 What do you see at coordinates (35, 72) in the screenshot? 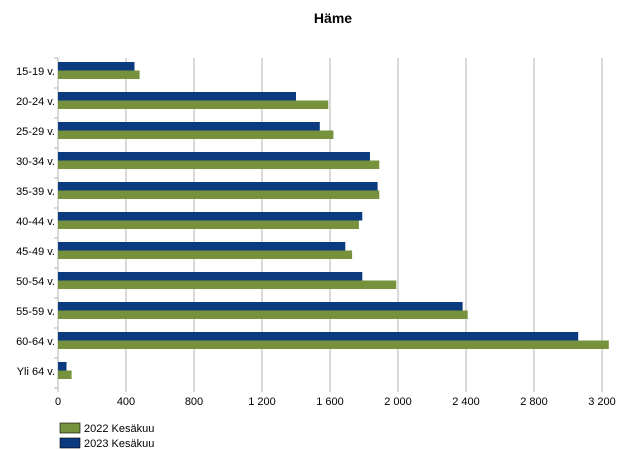
I see `category-label: 15-19 v.` at bounding box center [35, 72].